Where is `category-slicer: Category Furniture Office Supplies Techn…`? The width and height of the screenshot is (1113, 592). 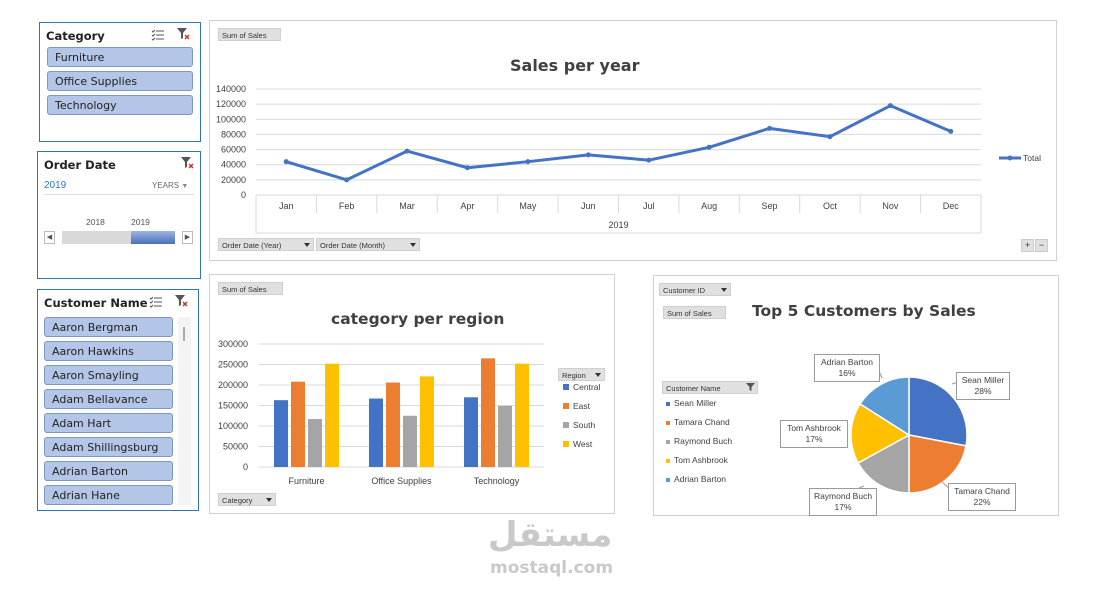 category-slicer: Category Furniture Office Supplies Techn… is located at coordinates (120, 82).